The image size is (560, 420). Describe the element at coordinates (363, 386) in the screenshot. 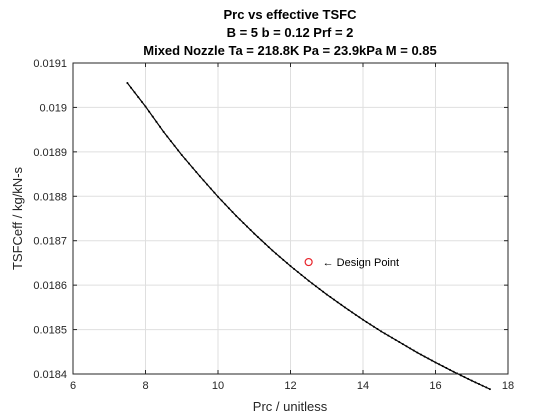

I see `x-tick-label: 14` at that location.